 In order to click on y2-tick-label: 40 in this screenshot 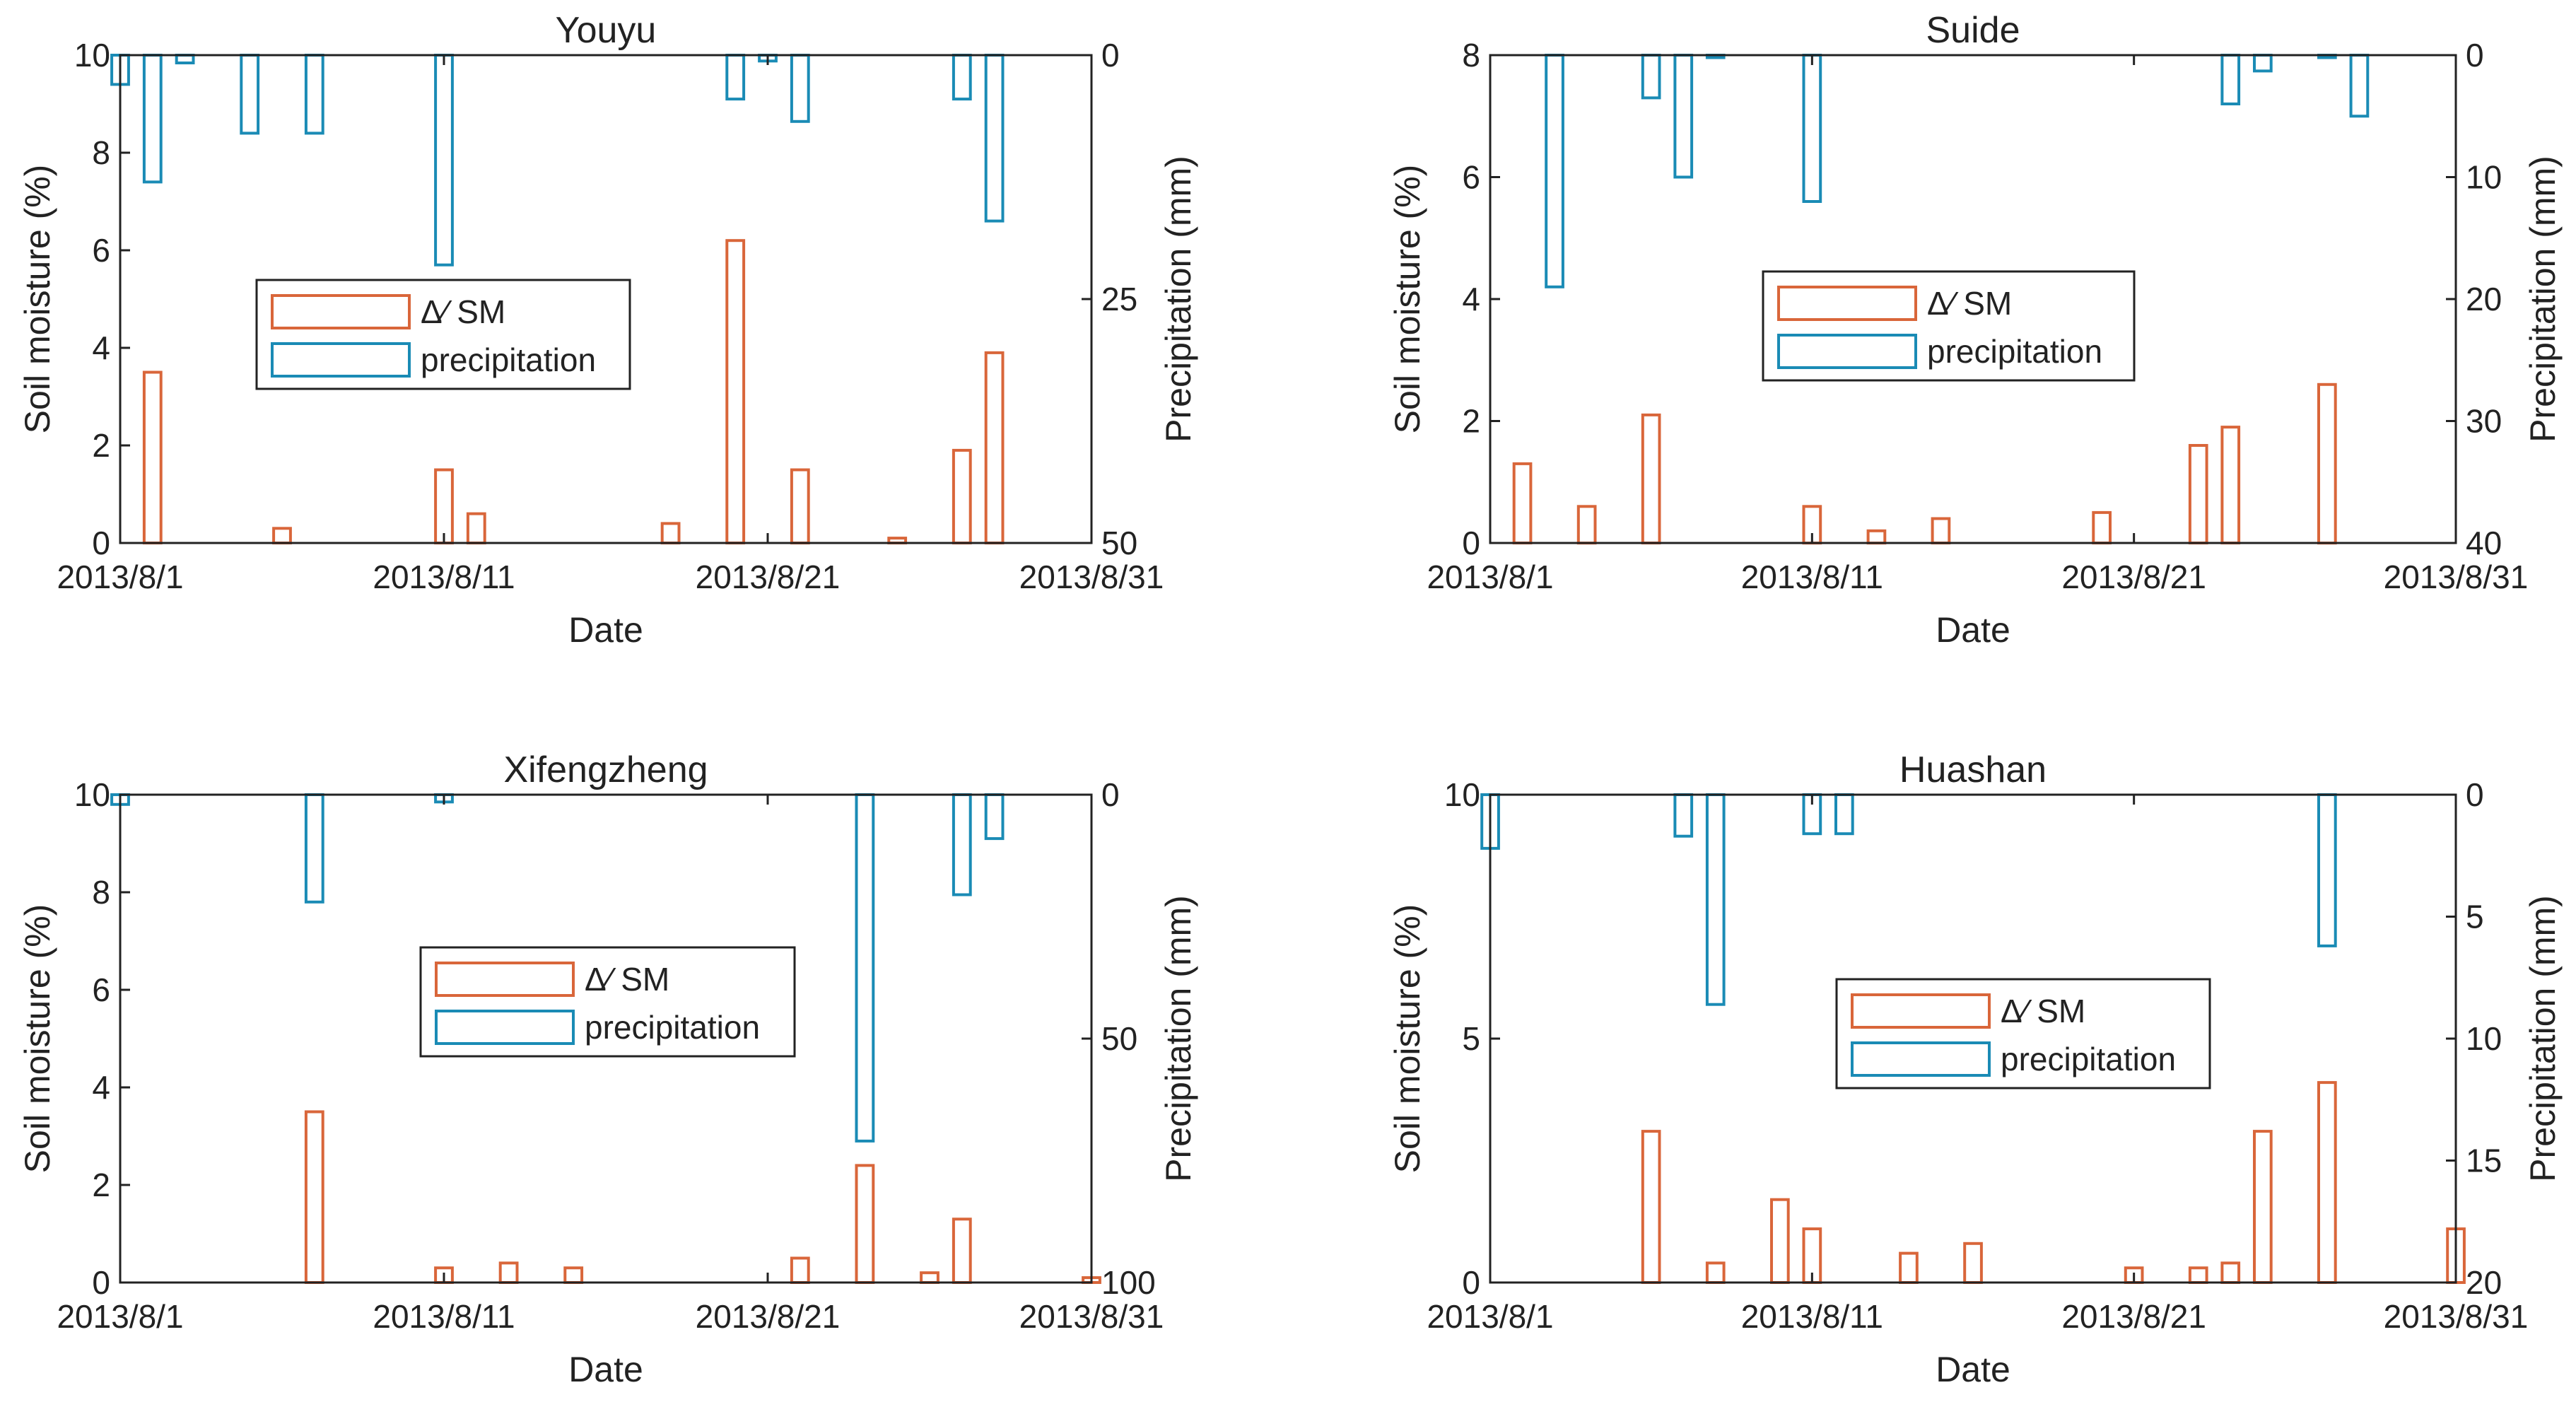, I will do `click(2484, 543)`.